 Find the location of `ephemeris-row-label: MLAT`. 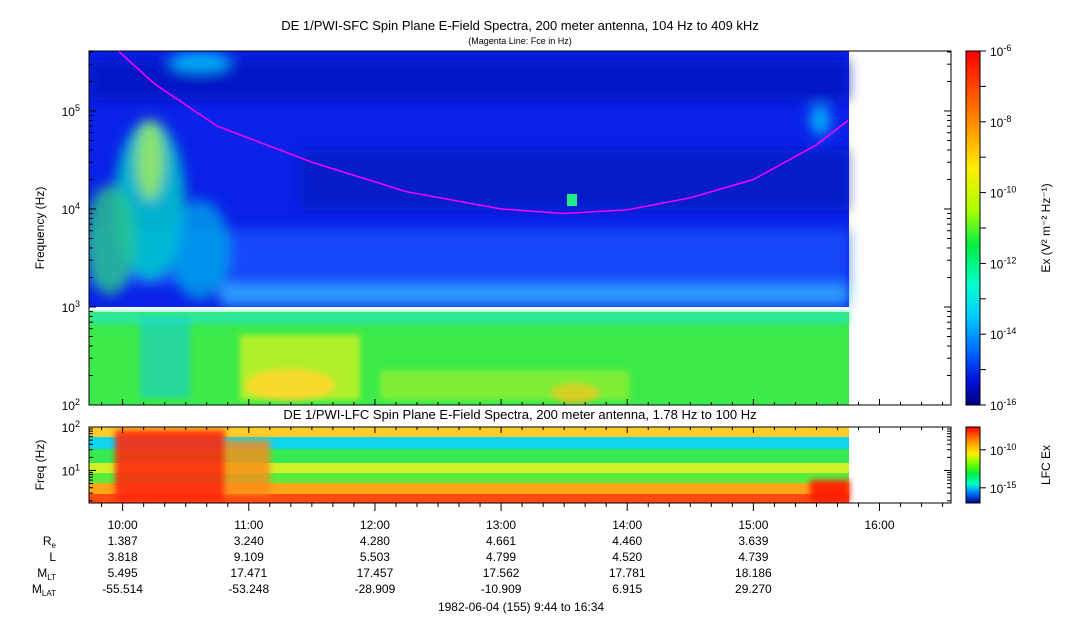

ephemeris-row-label: MLAT is located at coordinates (44, 590).